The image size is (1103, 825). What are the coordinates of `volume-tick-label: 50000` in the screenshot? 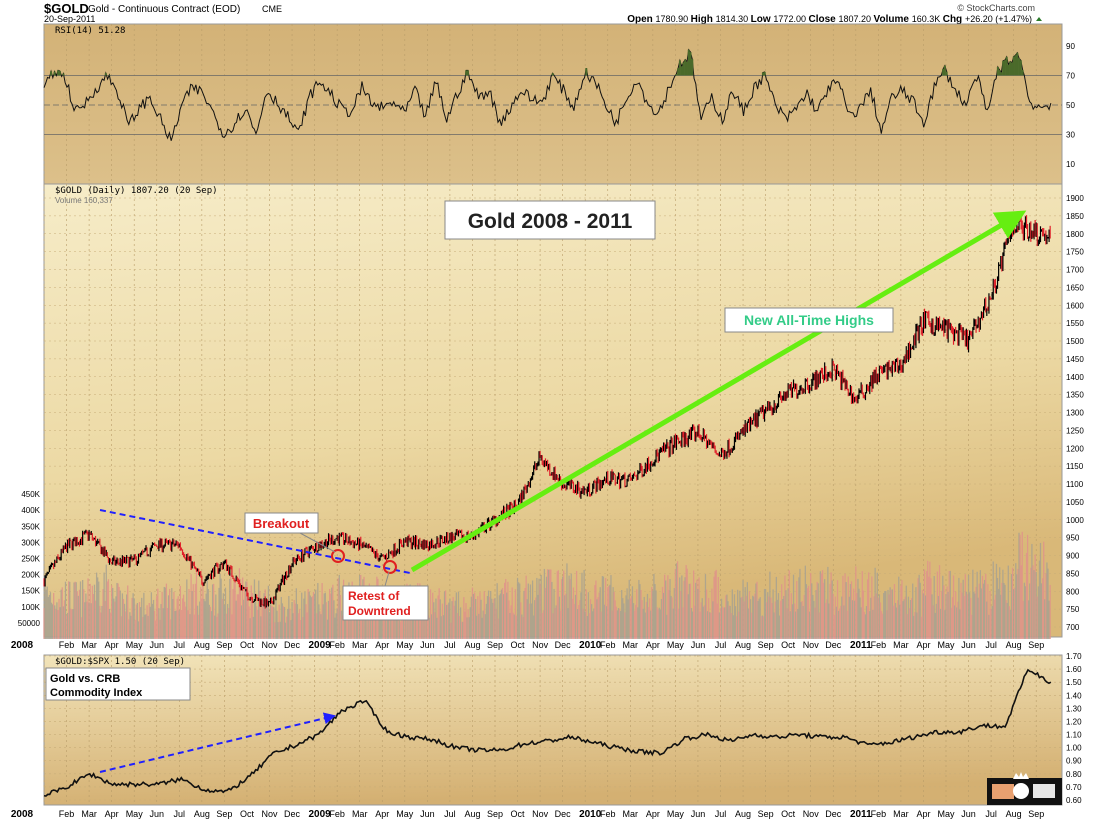 It's located at (29, 623).